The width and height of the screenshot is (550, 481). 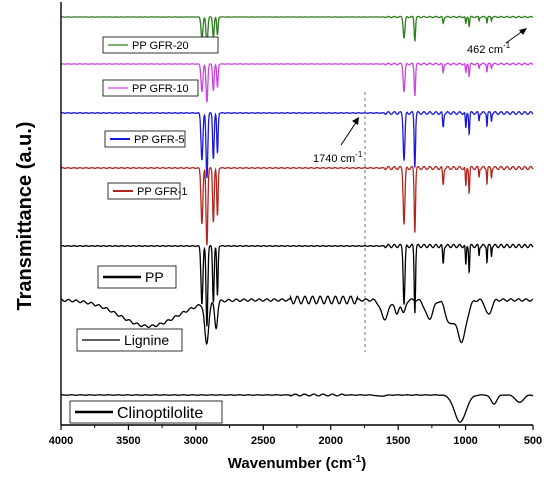 I want to click on legend-label: Lignine, so click(x=146, y=340).